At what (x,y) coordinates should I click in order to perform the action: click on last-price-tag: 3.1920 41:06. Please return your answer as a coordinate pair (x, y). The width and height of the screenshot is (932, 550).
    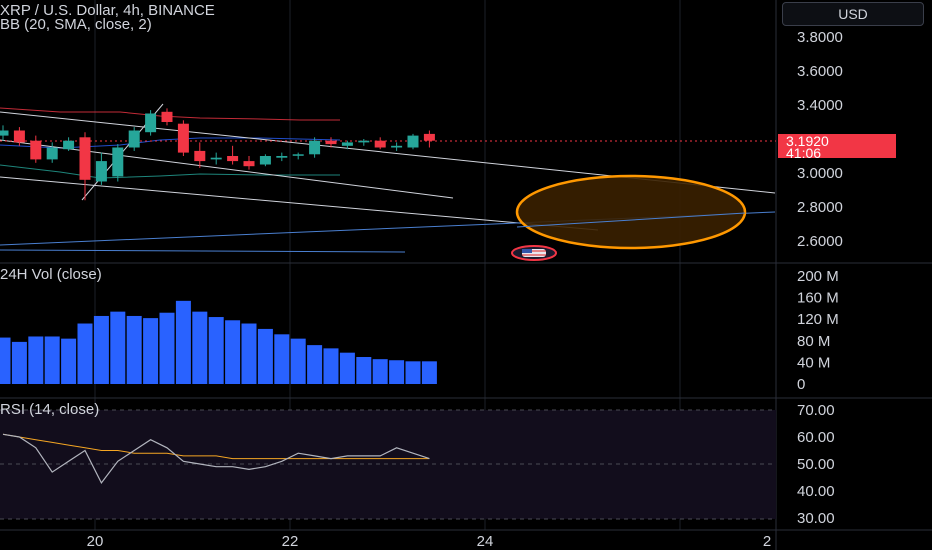
    Looking at the image, I should click on (837, 147).